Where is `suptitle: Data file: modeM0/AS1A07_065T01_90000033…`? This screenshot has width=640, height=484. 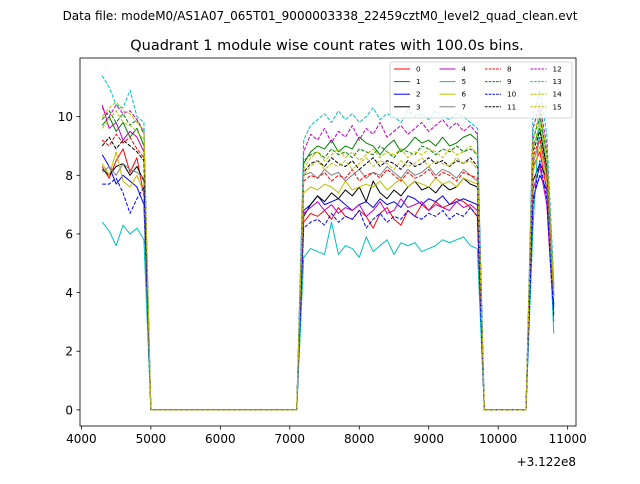 suptitle: Data file: modeM0/AS1A07_065T01_90000033… is located at coordinates (320, 16).